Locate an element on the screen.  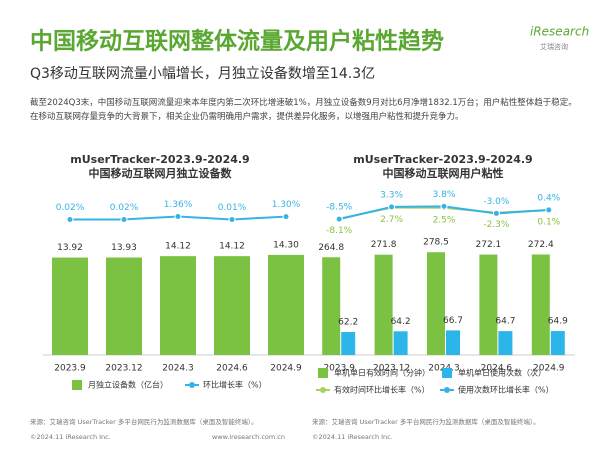
data-label: 1.30% is located at coordinates (286, 205).